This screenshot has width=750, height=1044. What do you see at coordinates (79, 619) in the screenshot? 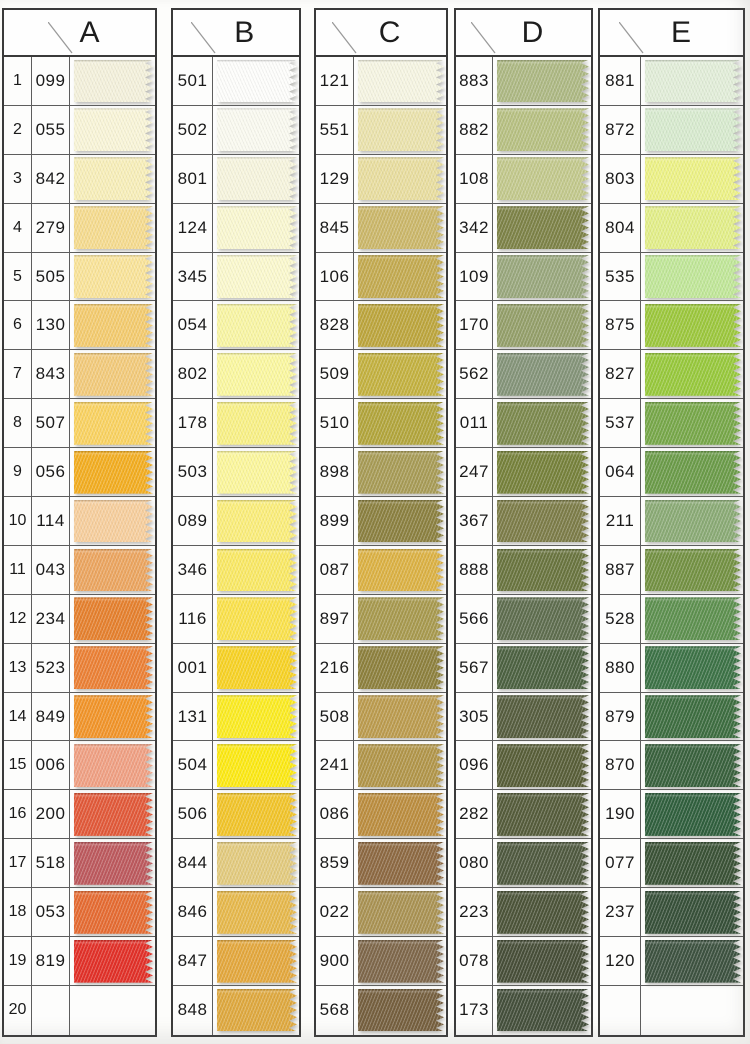
I see `swatch-row: 12 234` at bounding box center [79, 619].